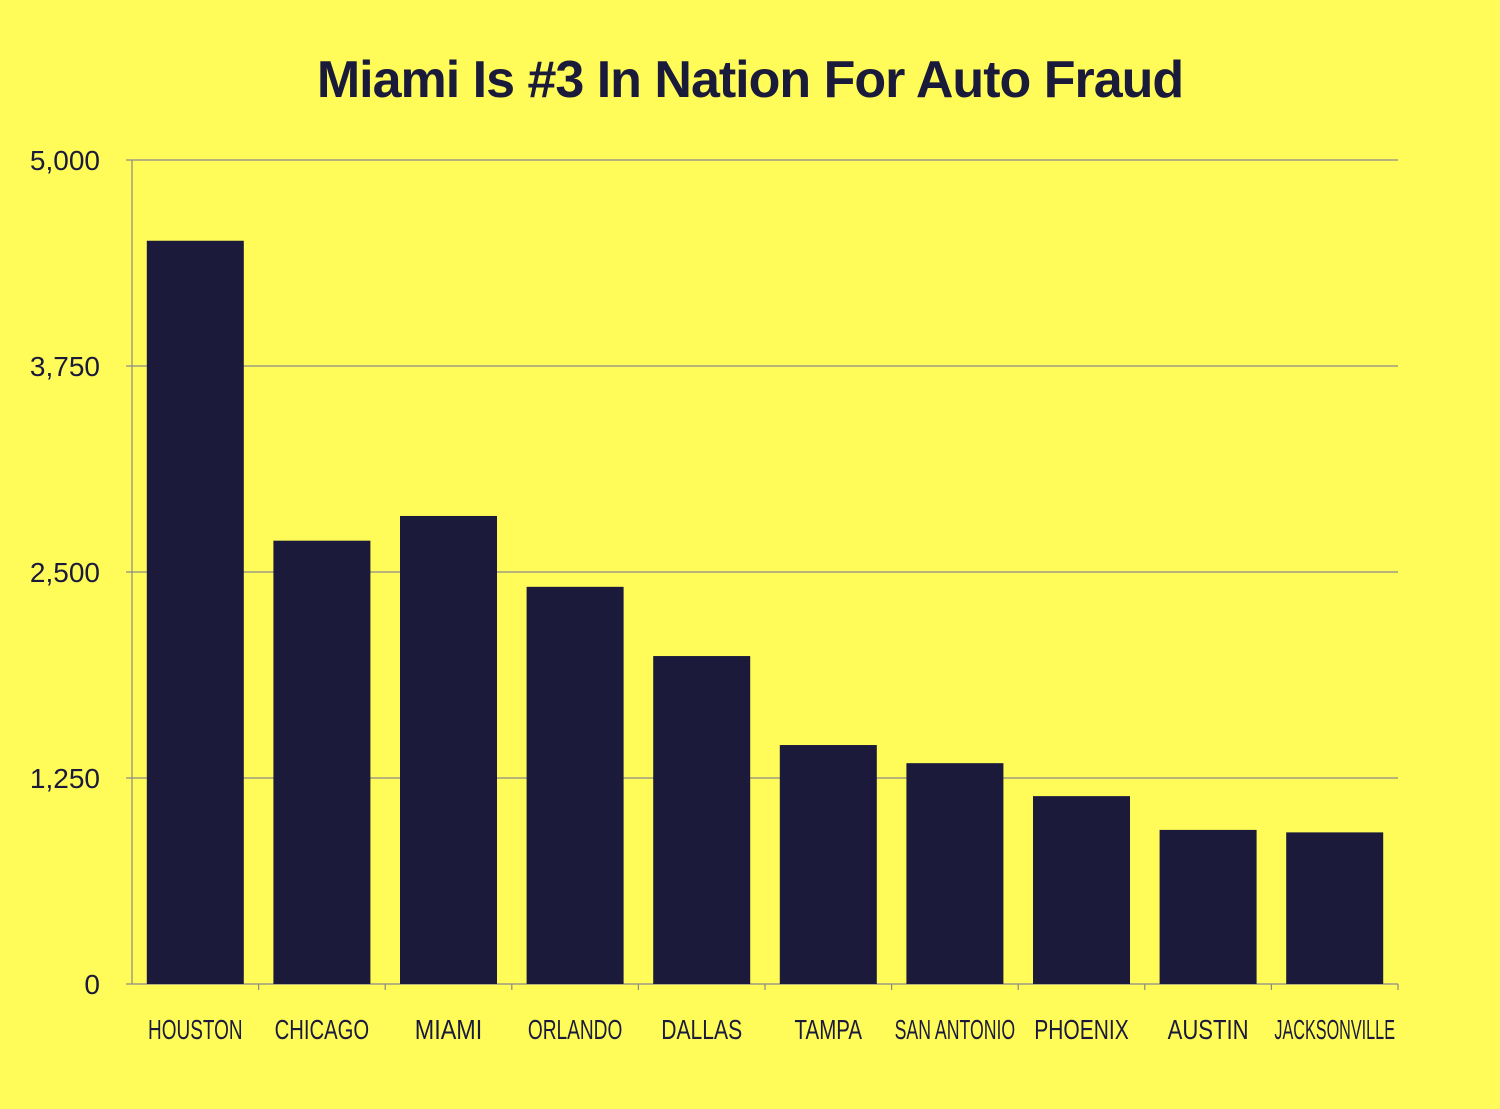 The width and height of the screenshot is (1500, 1109). Describe the element at coordinates (195, 1029) in the screenshot. I see `x-category-label: HOUSTON` at that location.